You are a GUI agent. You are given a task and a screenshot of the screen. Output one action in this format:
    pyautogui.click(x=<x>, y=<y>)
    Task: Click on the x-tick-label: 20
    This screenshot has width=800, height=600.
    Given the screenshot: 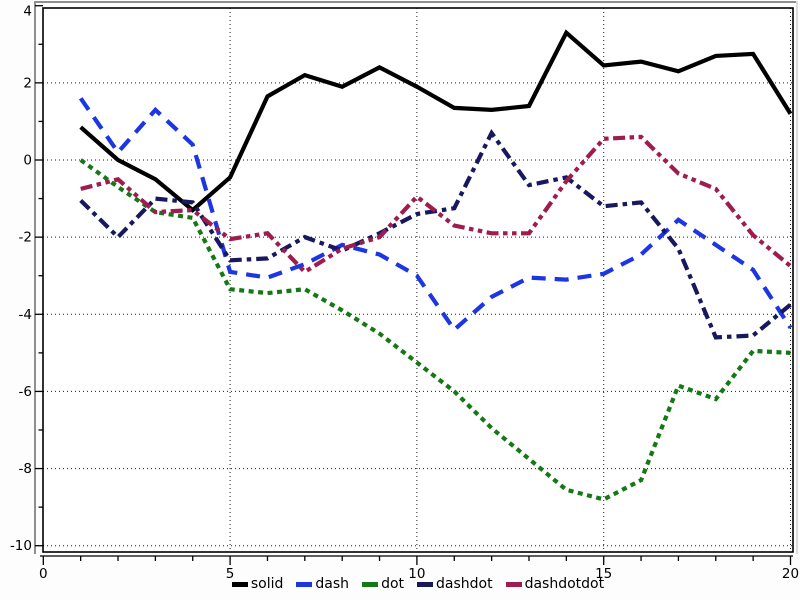 What is the action you would take?
    pyautogui.click(x=790, y=574)
    